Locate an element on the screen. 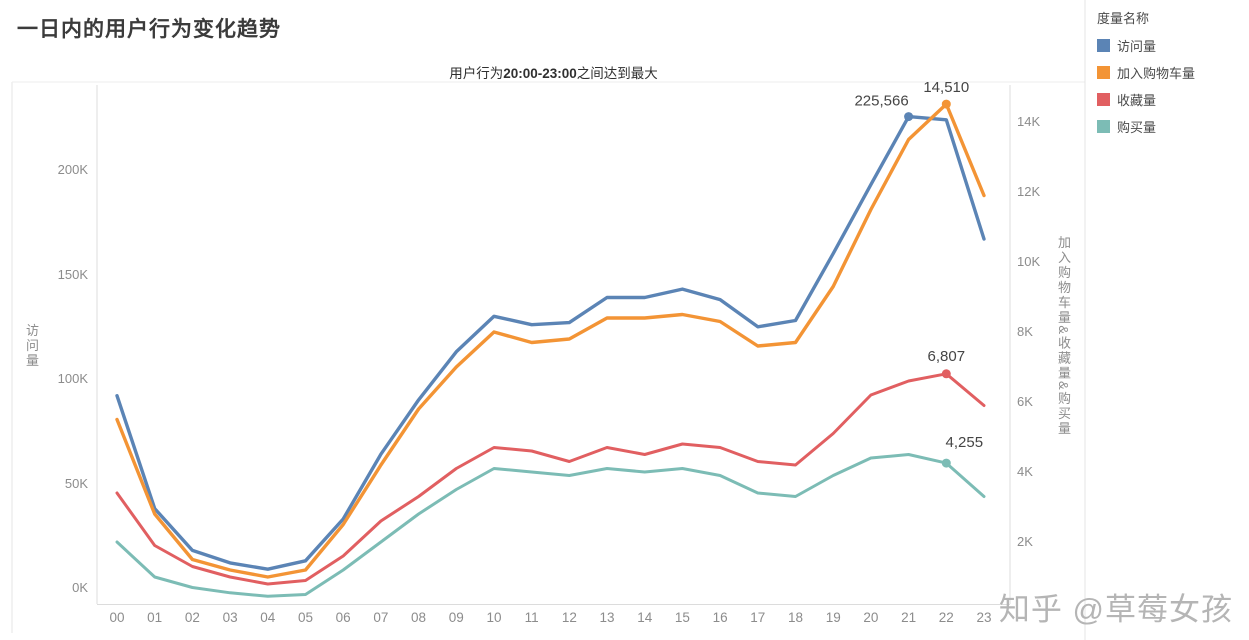 Image resolution: width=1249 pixels, height=640 pixels. legend-item-add-to-cart: 加入购物车量 is located at coordinates (1146, 72).